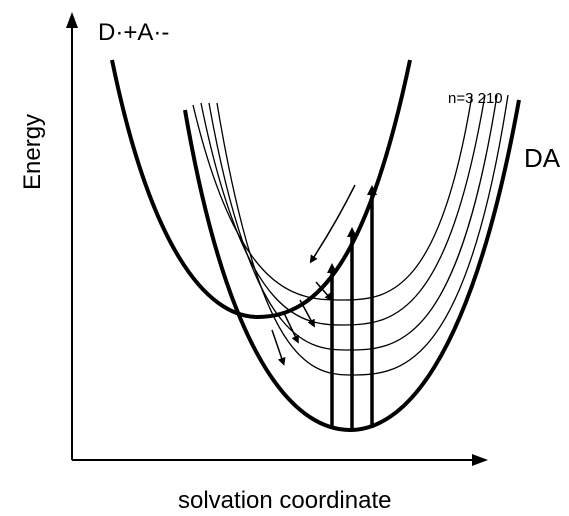 The height and width of the screenshot is (516, 569). I want to click on vib-levels-label: n=3 210, so click(475, 98).